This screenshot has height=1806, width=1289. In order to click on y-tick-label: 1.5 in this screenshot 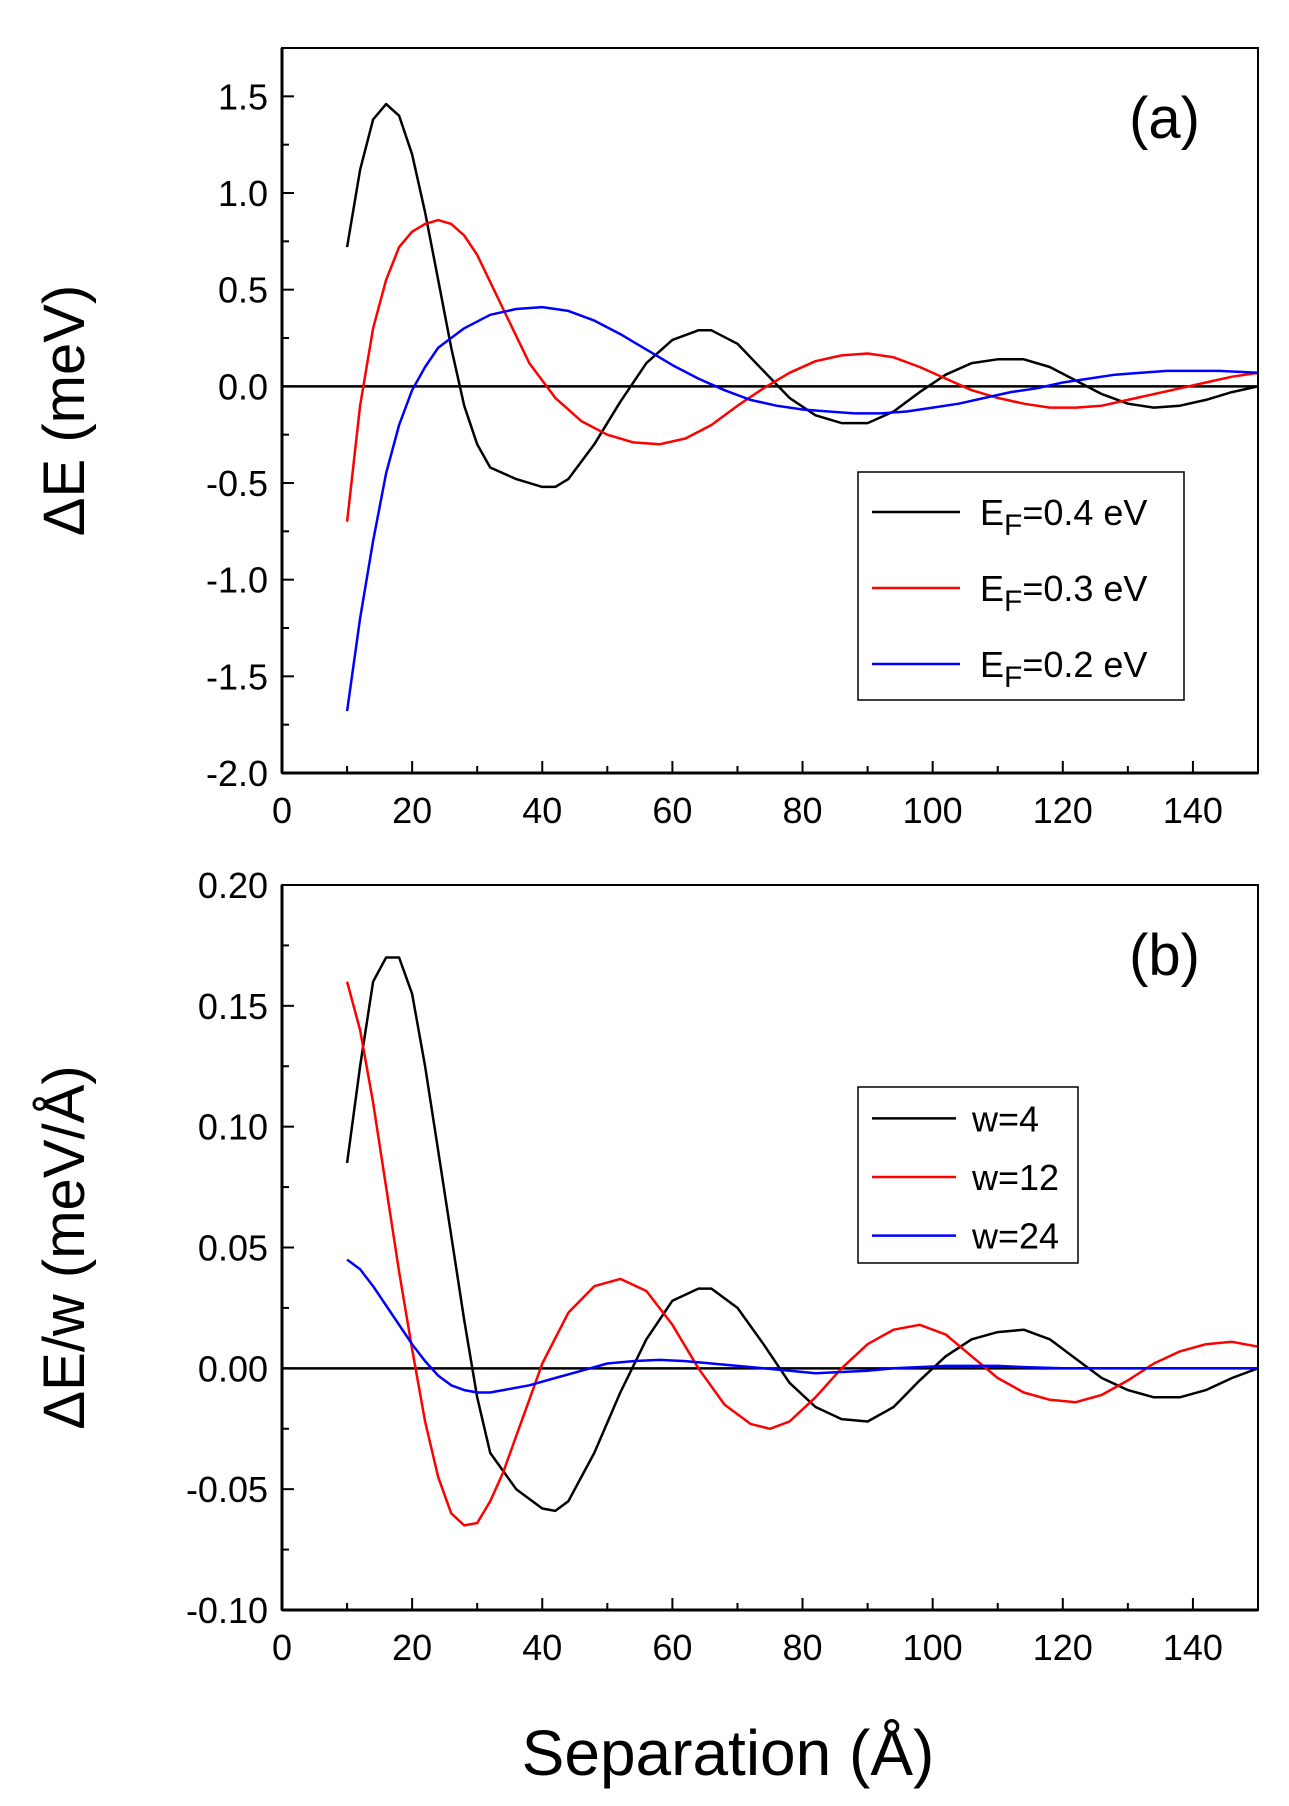, I will do `click(243, 96)`.